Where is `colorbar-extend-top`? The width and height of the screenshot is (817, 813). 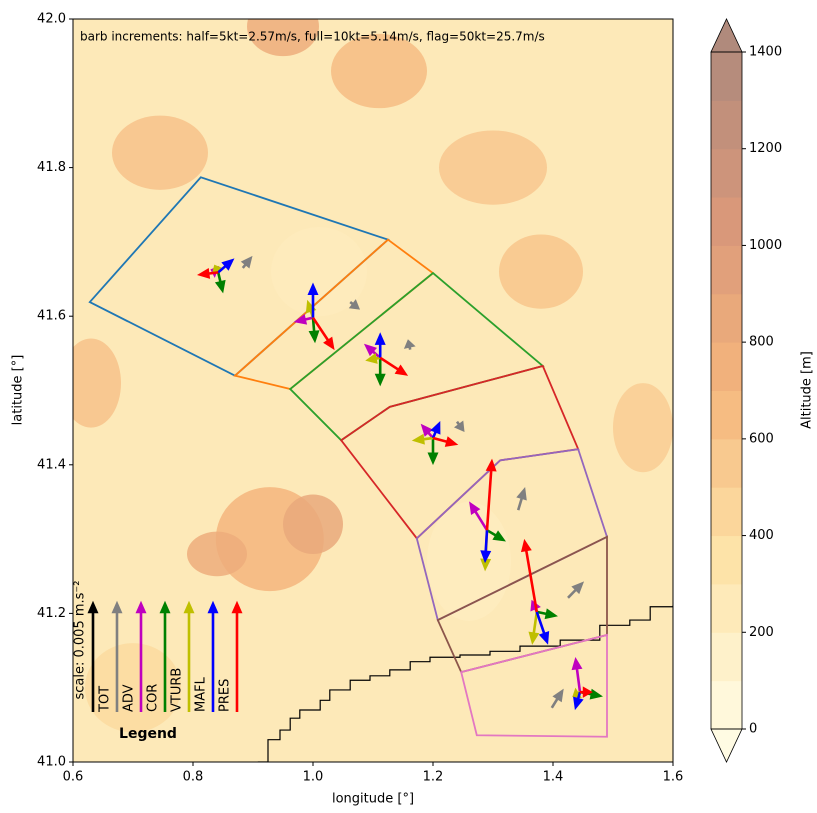
colorbar-extend-top is located at coordinates (726, 35).